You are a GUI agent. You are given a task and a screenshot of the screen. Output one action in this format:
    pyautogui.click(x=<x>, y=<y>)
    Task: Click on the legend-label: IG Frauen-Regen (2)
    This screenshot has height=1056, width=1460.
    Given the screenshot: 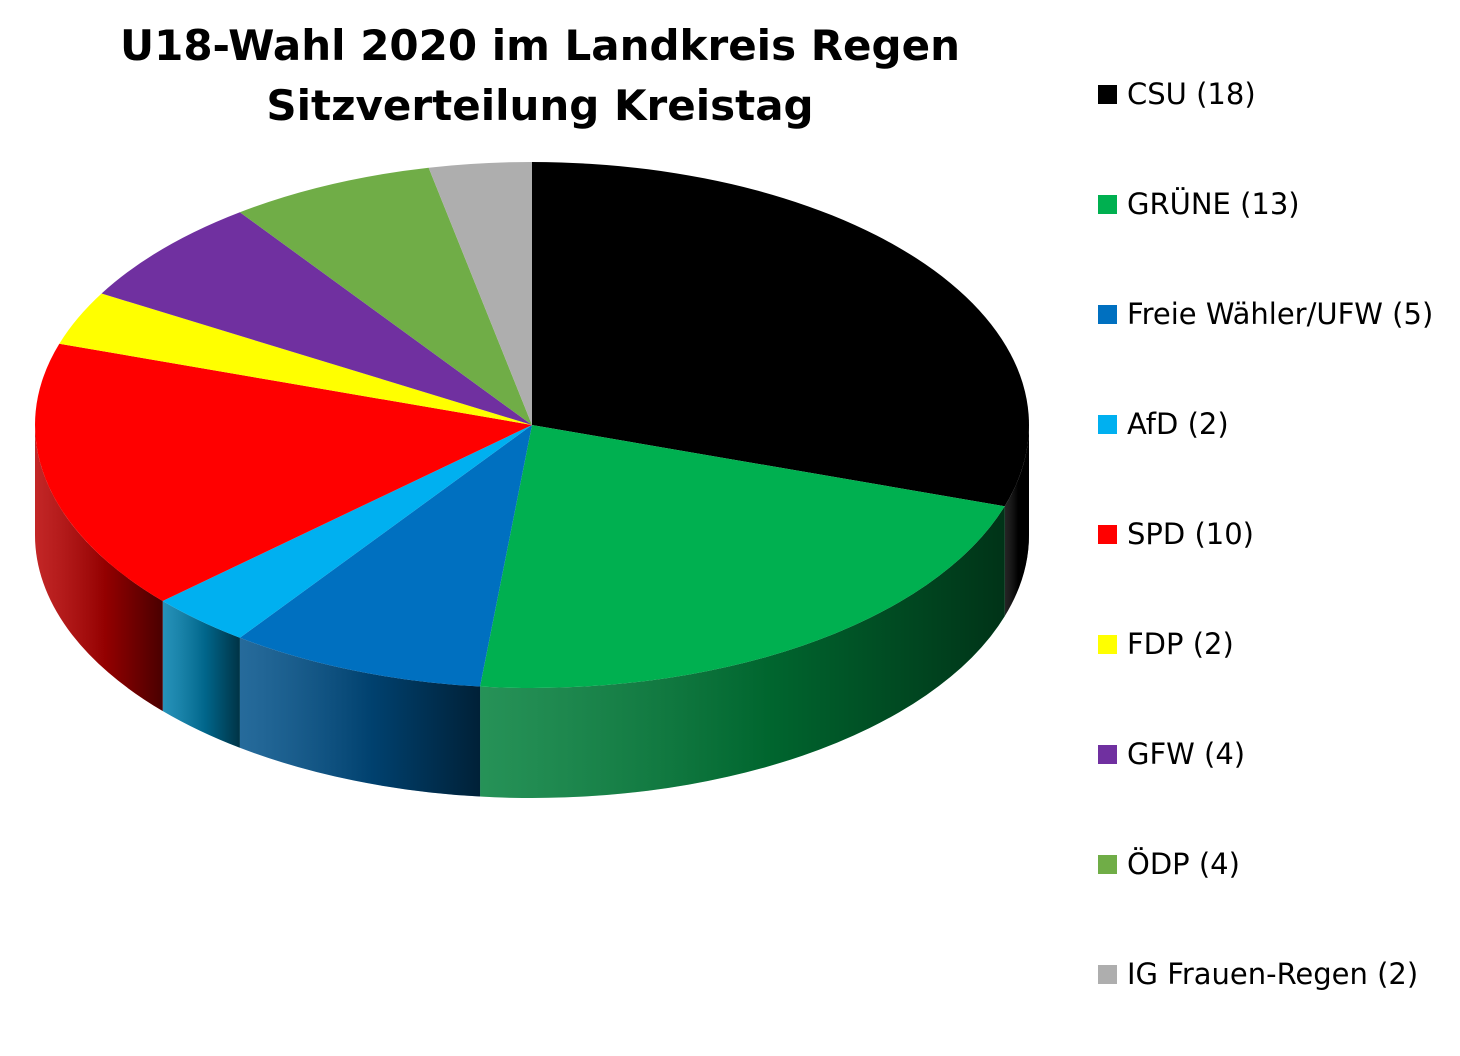 What is the action you would take?
    pyautogui.click(x=1273, y=974)
    